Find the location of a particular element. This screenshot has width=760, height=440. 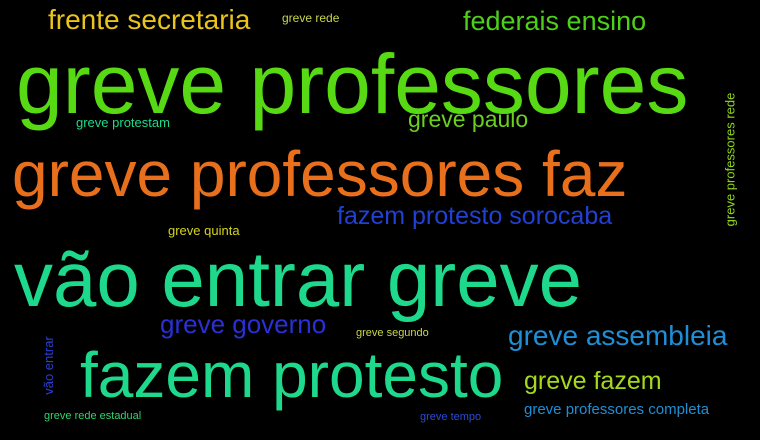

word-greve-assembleia: greve assembleia is located at coordinates (618, 335).